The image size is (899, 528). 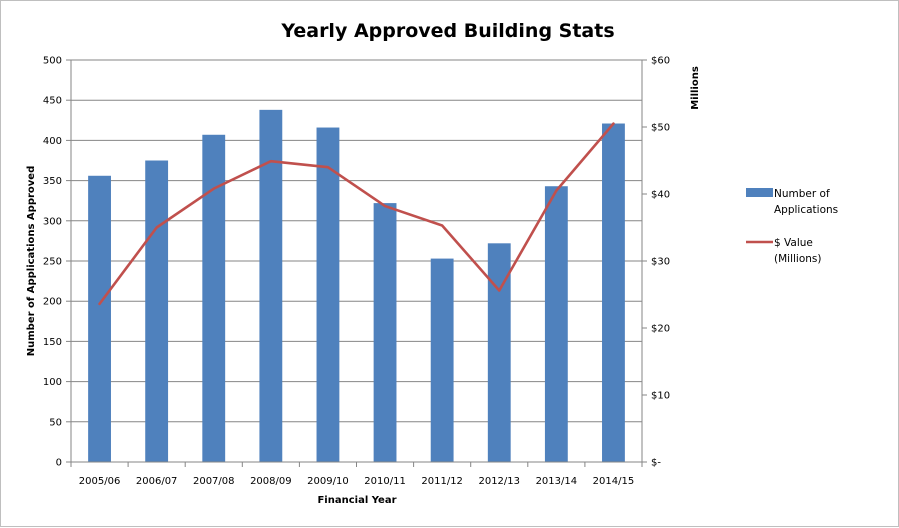 What do you see at coordinates (328, 481) in the screenshot?
I see `x-tick-label: 2009/10` at bounding box center [328, 481].